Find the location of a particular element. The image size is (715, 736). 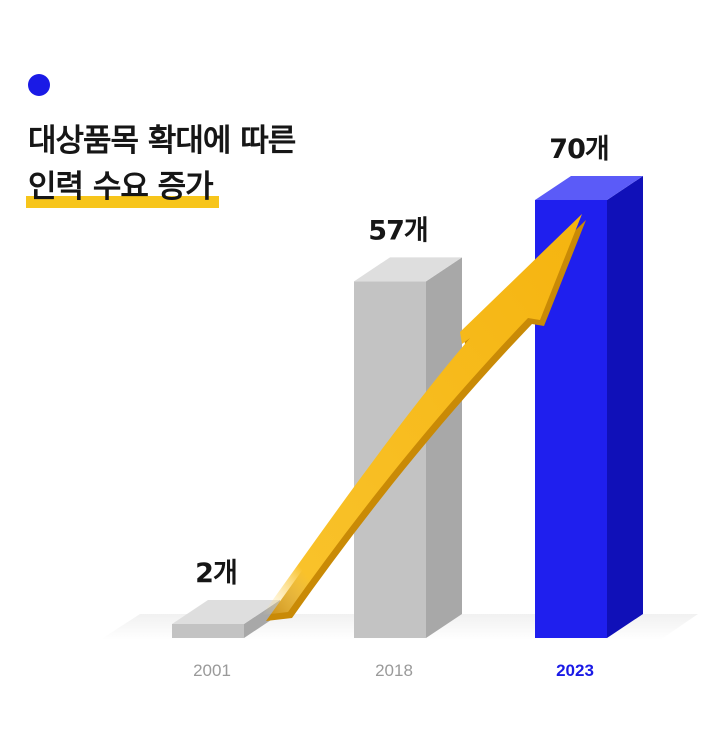

page-title: 대상품목 확대에 따른 인력 수요 증가 is located at coordinates (161, 164).